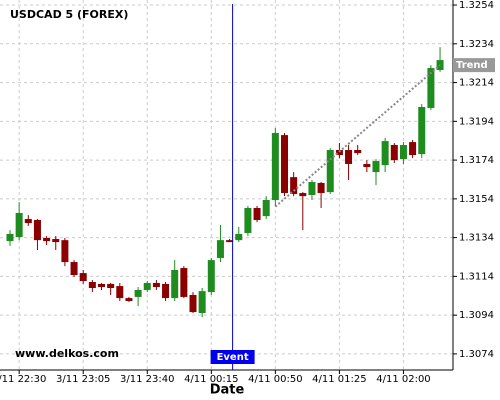  I want to click on trend-label: Trend, so click(472, 65).